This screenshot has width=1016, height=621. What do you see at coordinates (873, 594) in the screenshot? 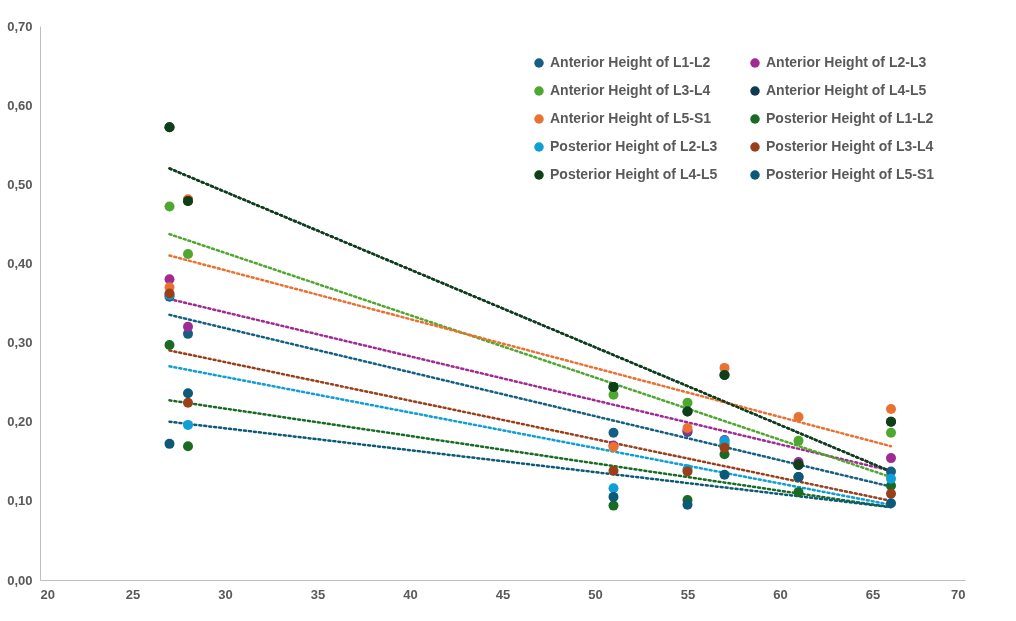
I see `x-tick-label: 65` at bounding box center [873, 594].